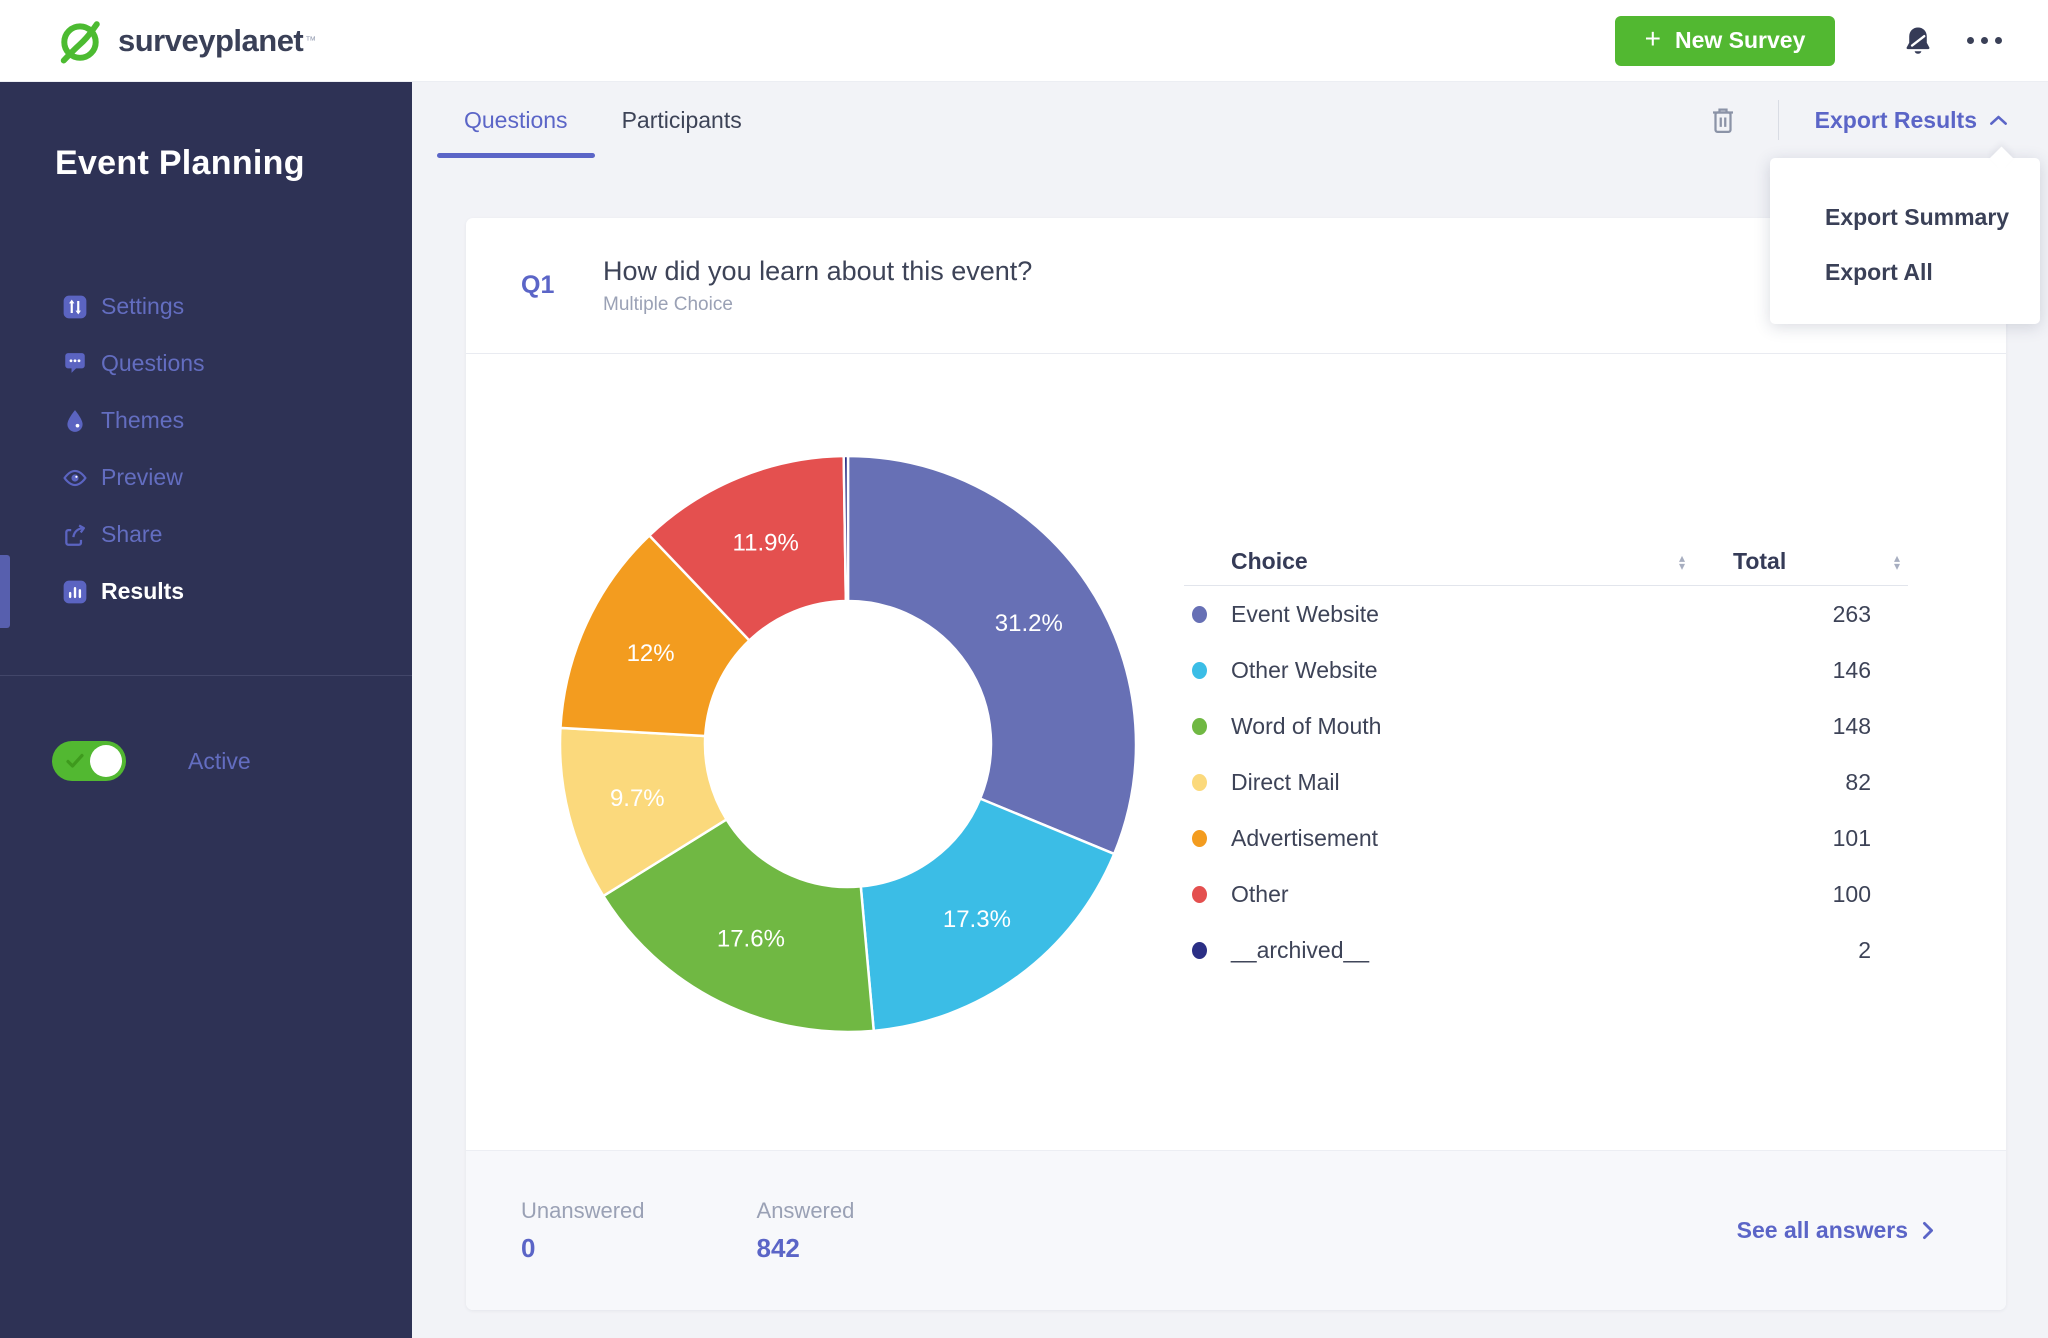 This screenshot has height=1338, width=2048. Describe the element at coordinates (1998, 120) in the screenshot. I see `chevron-up-icon` at that location.